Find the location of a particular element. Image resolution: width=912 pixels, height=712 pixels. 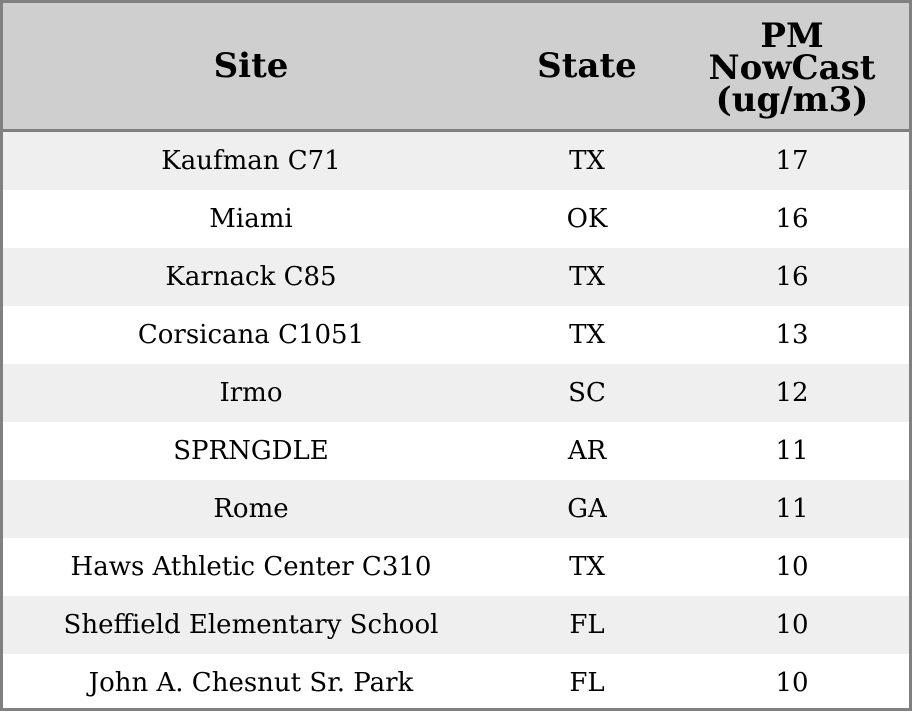

table-row: Haws Athletic Center C310 TX 10 is located at coordinates (456, 567).